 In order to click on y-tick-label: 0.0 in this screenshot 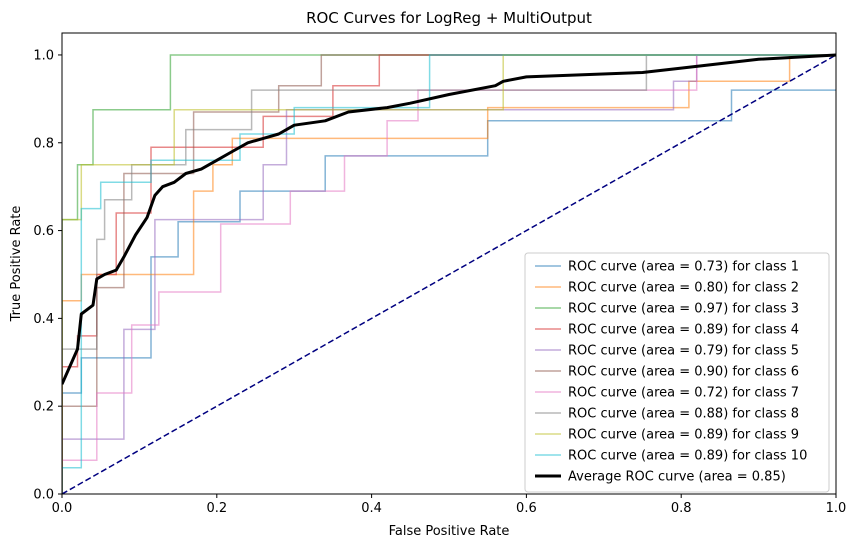, I will do `click(43, 495)`.